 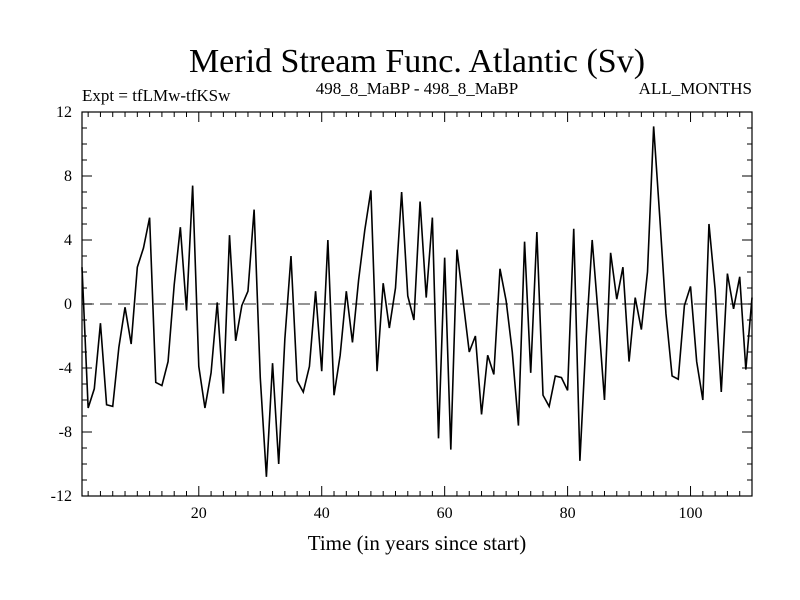 I want to click on x-axis-label: Time (in years since start), so click(x=417, y=543).